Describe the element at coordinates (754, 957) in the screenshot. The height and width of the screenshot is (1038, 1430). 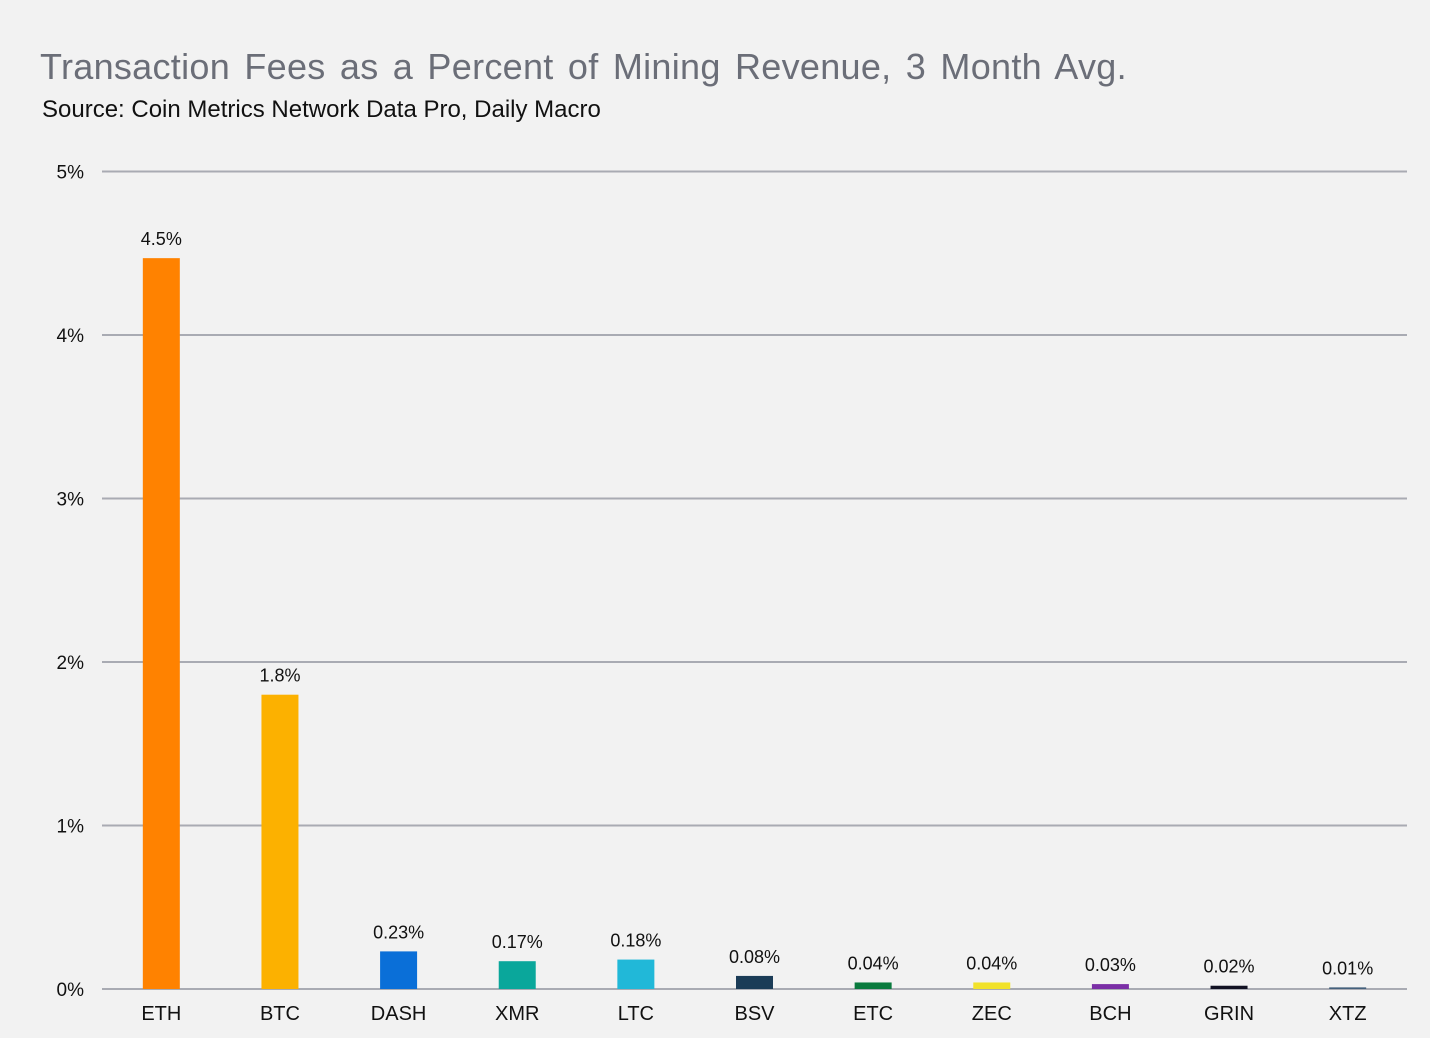
I see `data-label-bsv: 0.08%` at that location.